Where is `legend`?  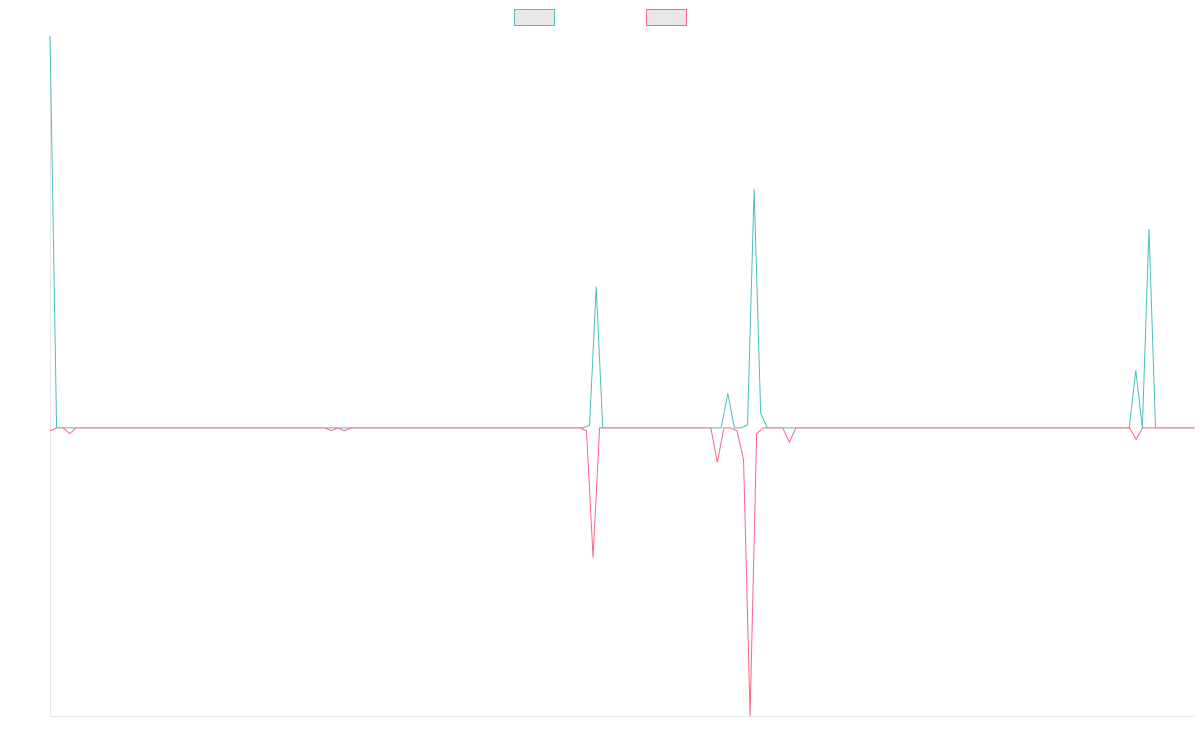
legend is located at coordinates (600, 17).